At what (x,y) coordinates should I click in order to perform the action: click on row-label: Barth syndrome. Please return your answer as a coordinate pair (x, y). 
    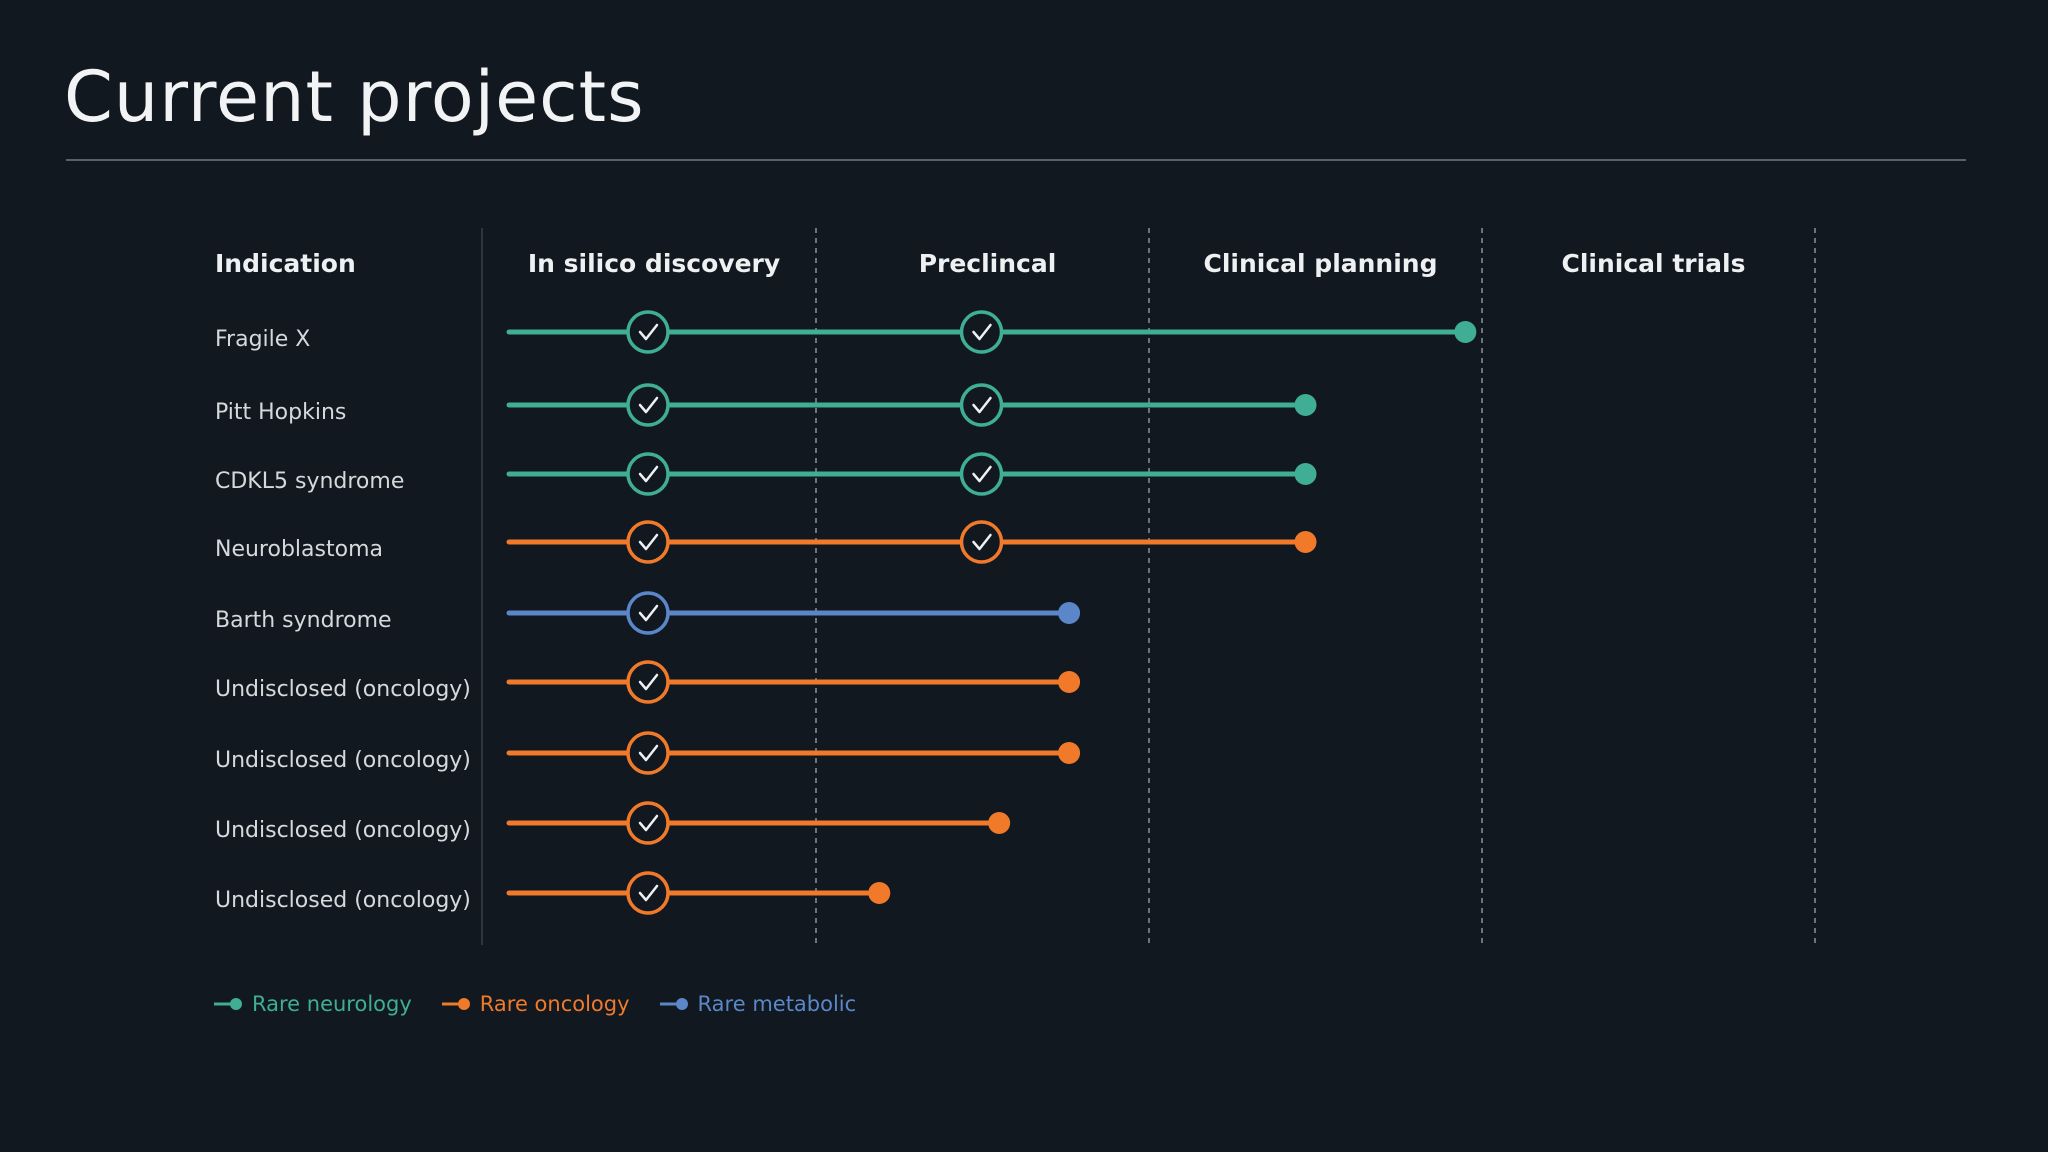
    Looking at the image, I should click on (303, 620).